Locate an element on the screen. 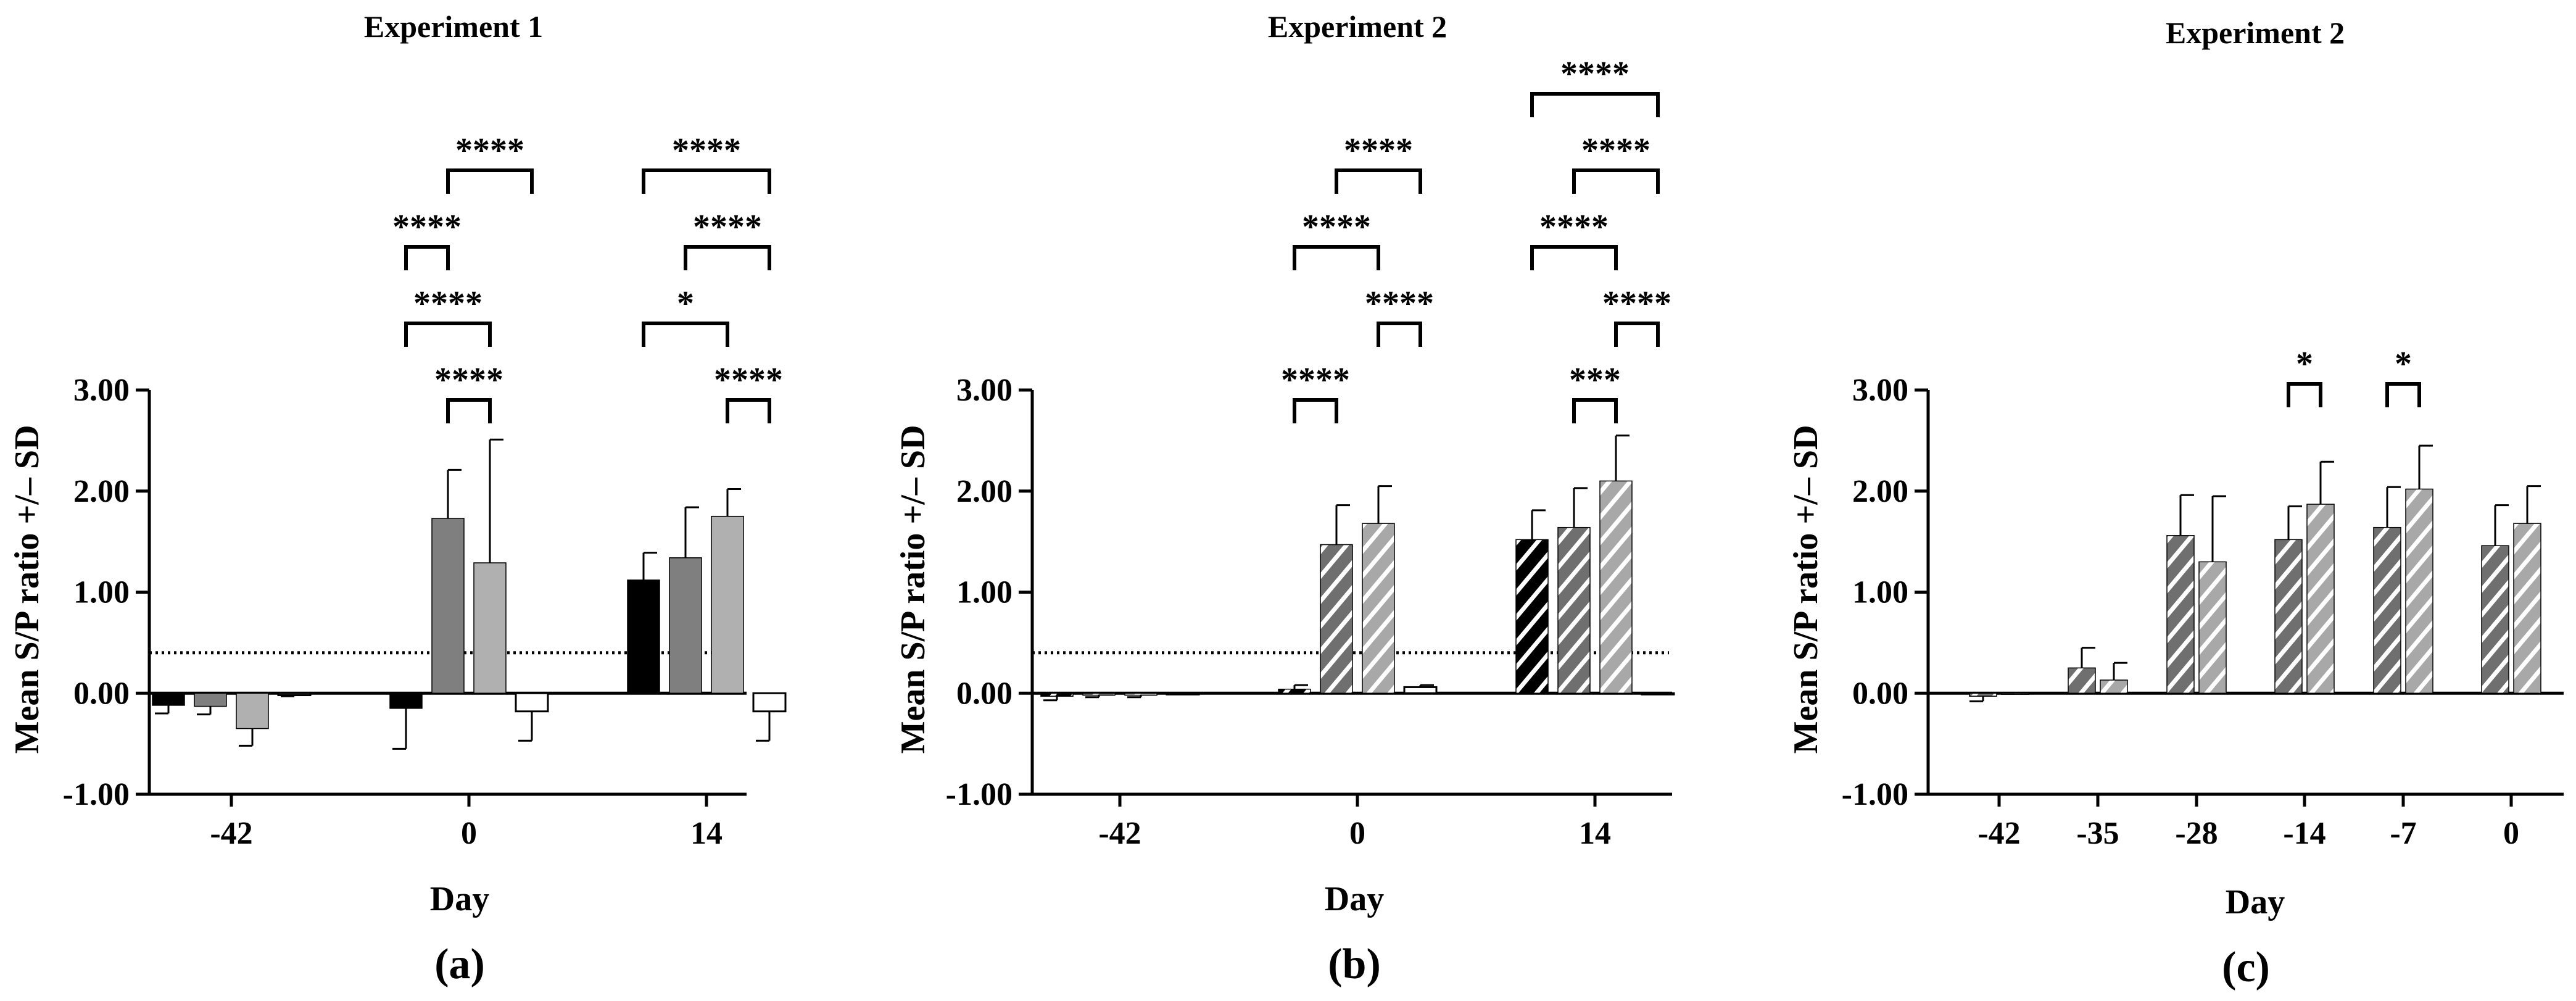 The height and width of the screenshot is (1001, 2576). panel-c-title: Experiment 2 is located at coordinates (2255, 32).